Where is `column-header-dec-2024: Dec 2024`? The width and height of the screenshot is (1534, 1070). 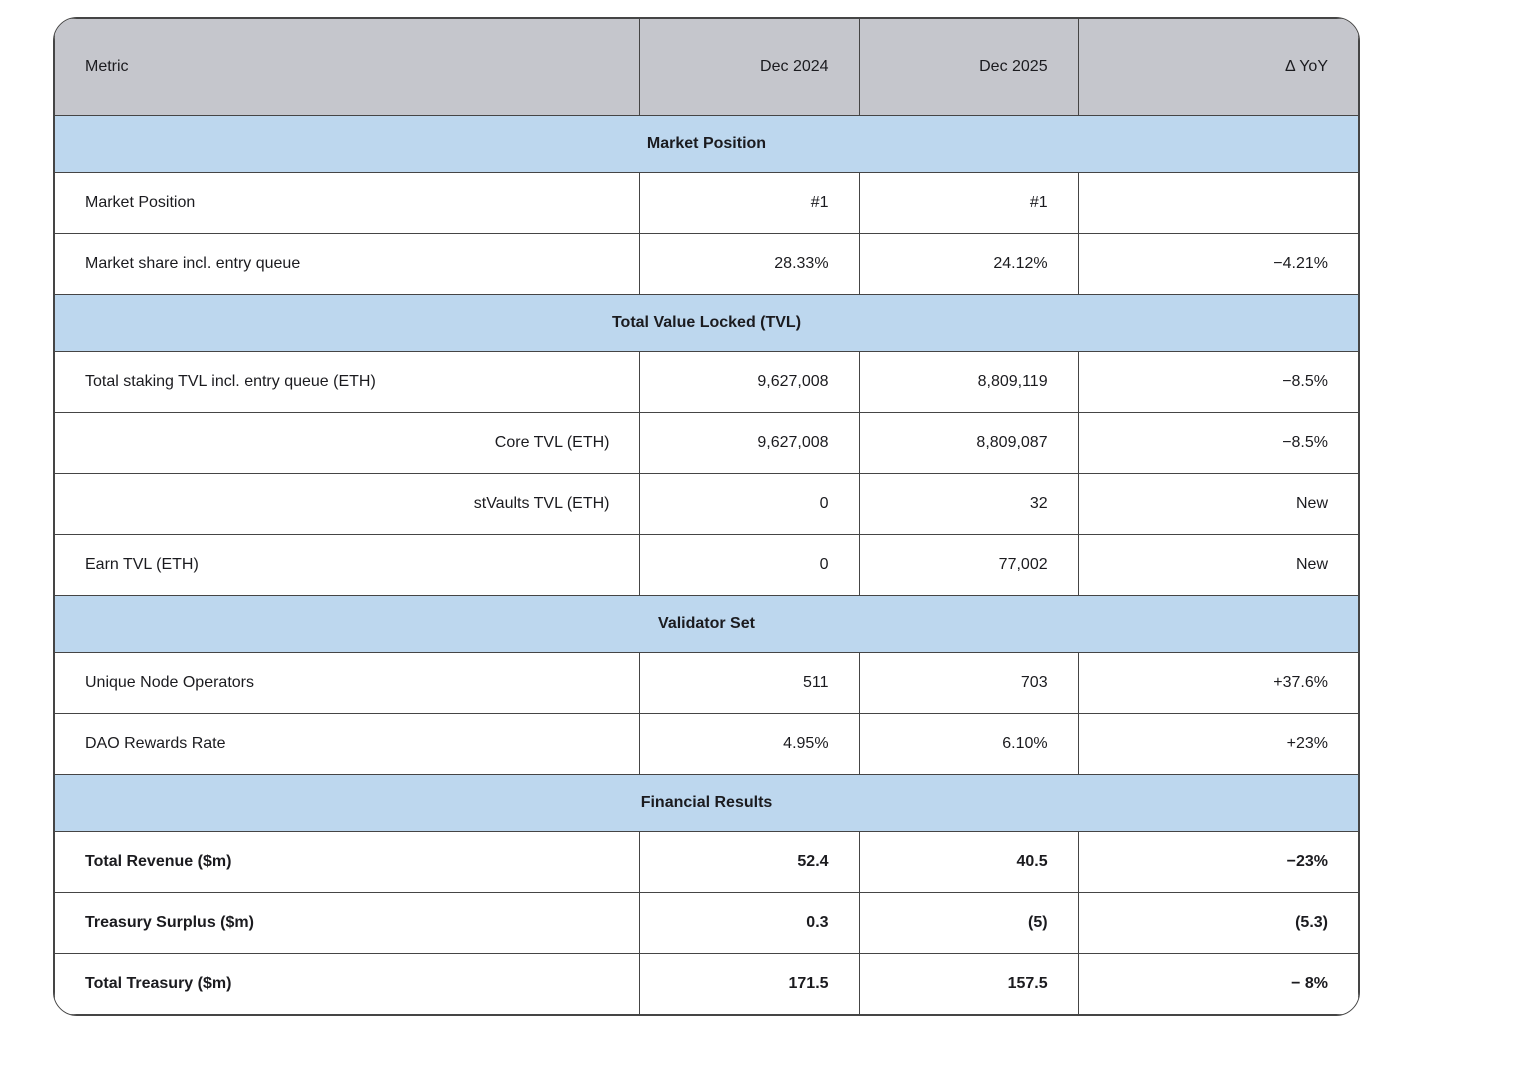
column-header-dec-2024: Dec 2024 is located at coordinates (749, 67).